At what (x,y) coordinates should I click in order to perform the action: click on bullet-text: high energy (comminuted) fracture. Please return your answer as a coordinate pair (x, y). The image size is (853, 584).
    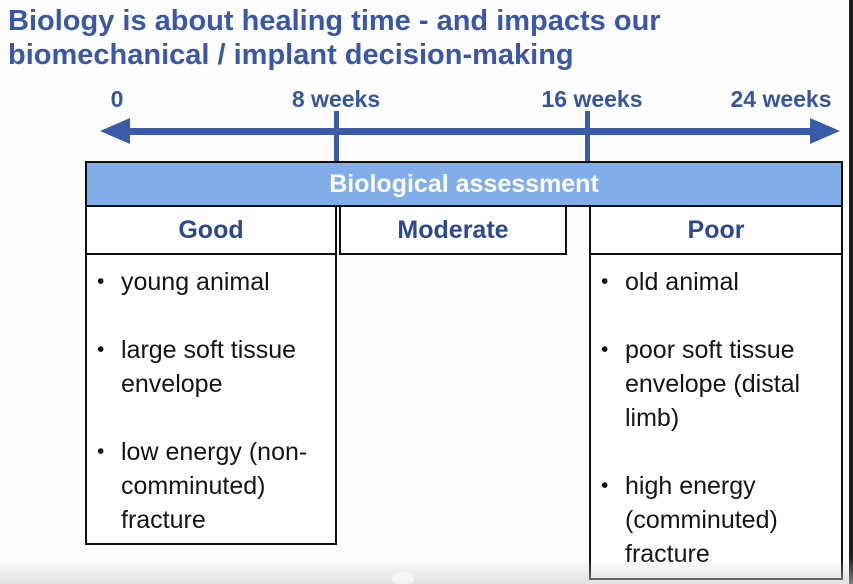
    Looking at the image, I should click on (701, 520).